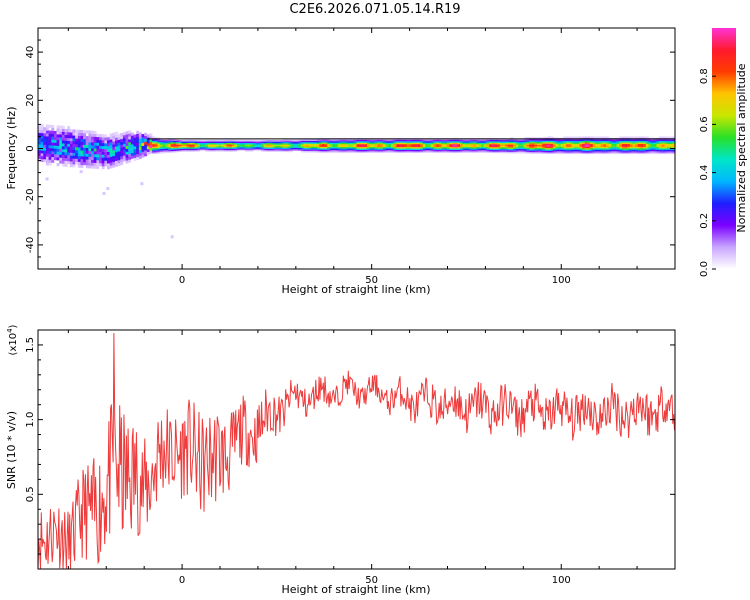 Image resolution: width=750 pixels, height=600 pixels. Describe the element at coordinates (10, 330) in the screenshot. I see `scale-exponent: 4` at that location.